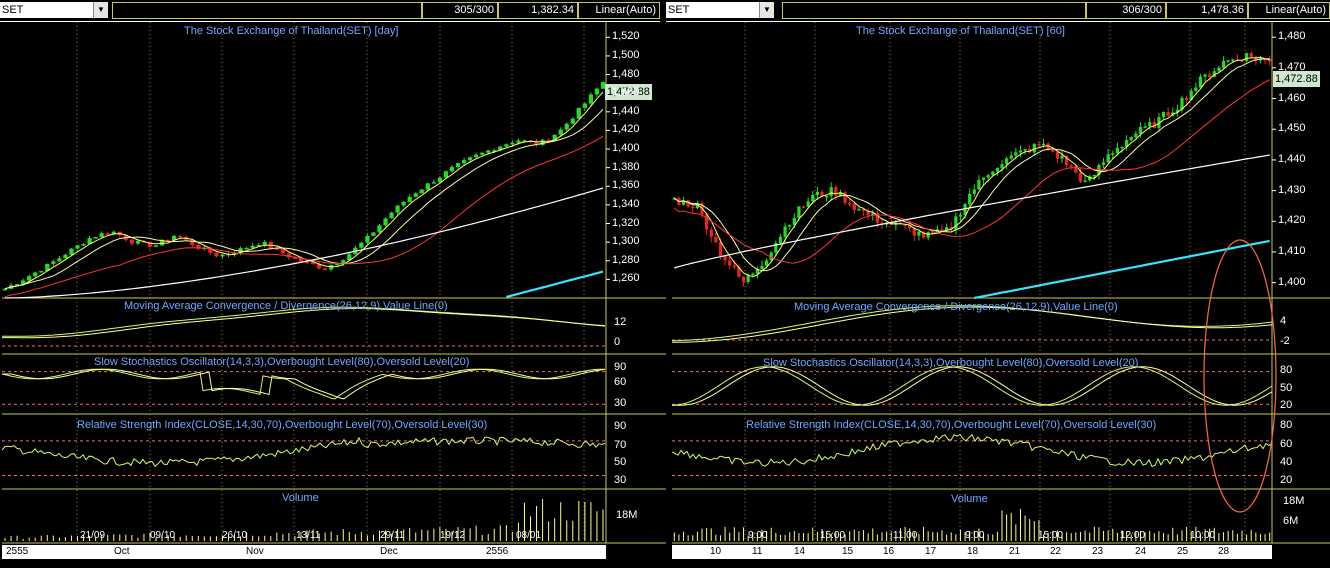 The height and width of the screenshot is (568, 1330). I want to click on right-x-top-label: 9:00, so click(975, 535).